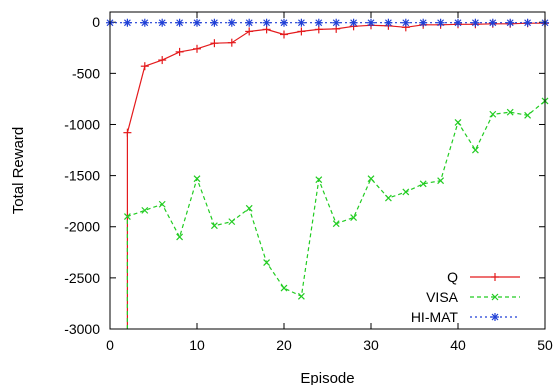  What do you see at coordinates (545, 345) in the screenshot?
I see `x-tick-label: 50` at bounding box center [545, 345].